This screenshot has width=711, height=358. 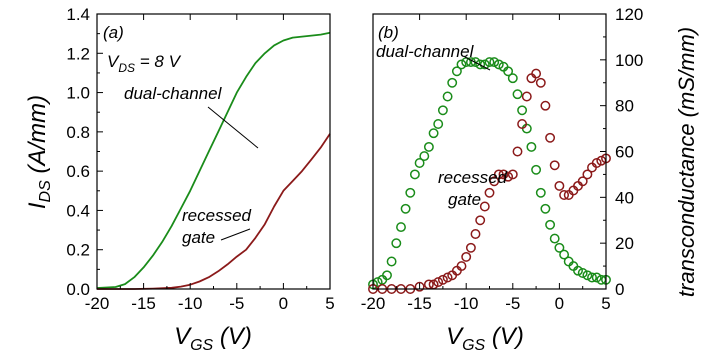 I want to click on panel-a-x-axis-label: VGS (V), so click(x=213, y=338).